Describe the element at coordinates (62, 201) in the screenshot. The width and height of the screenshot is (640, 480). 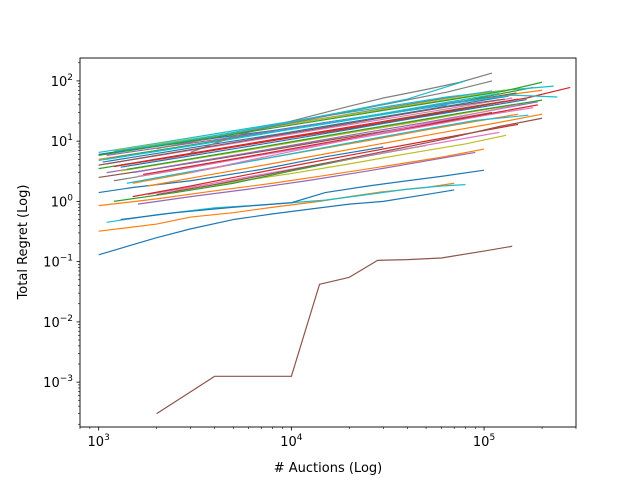
I see `y-tick-label: 10⁰` at that location.